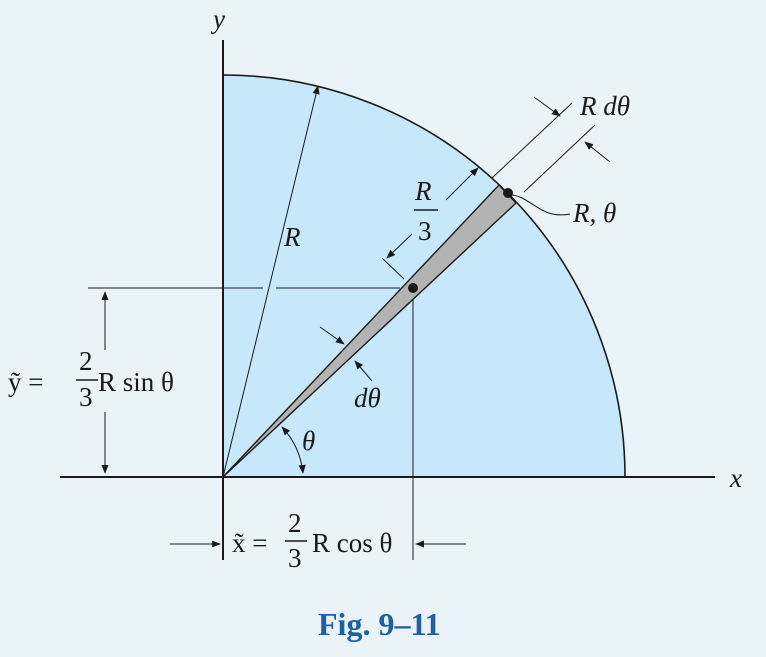 The height and width of the screenshot is (657, 766). What do you see at coordinates (413, 288) in the screenshot?
I see `centroid-point` at bounding box center [413, 288].